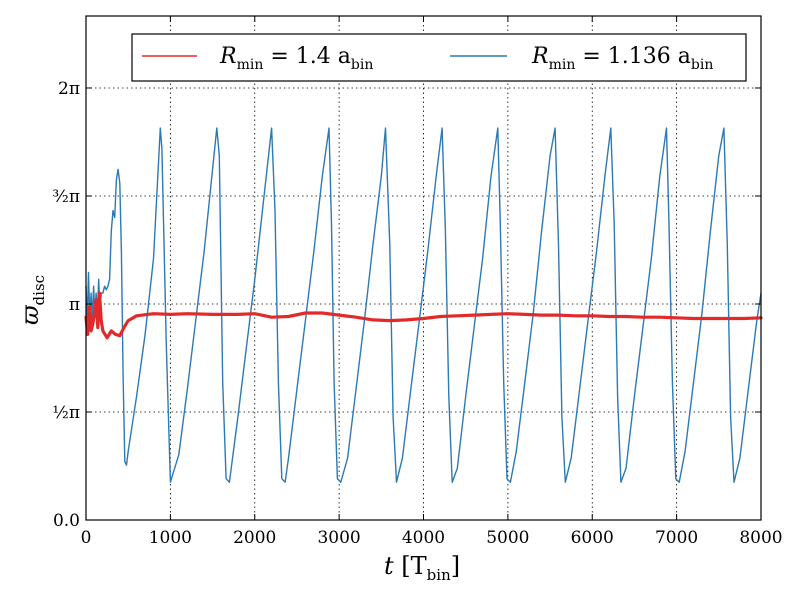 The height and width of the screenshot is (600, 800). Describe the element at coordinates (254, 538) in the screenshot. I see `x-tick-label: 2000` at that location.